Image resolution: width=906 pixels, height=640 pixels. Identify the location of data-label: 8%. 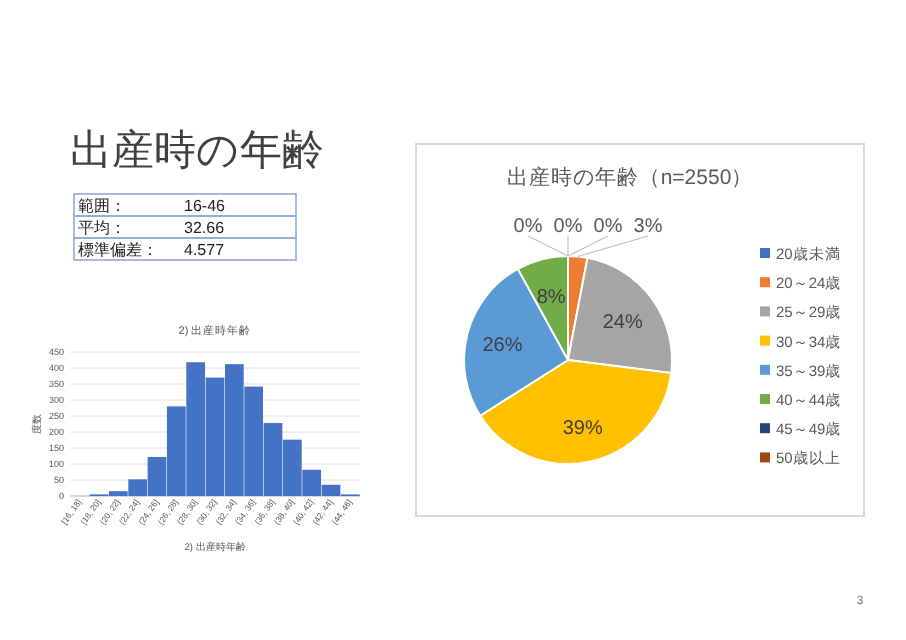
(551, 297).